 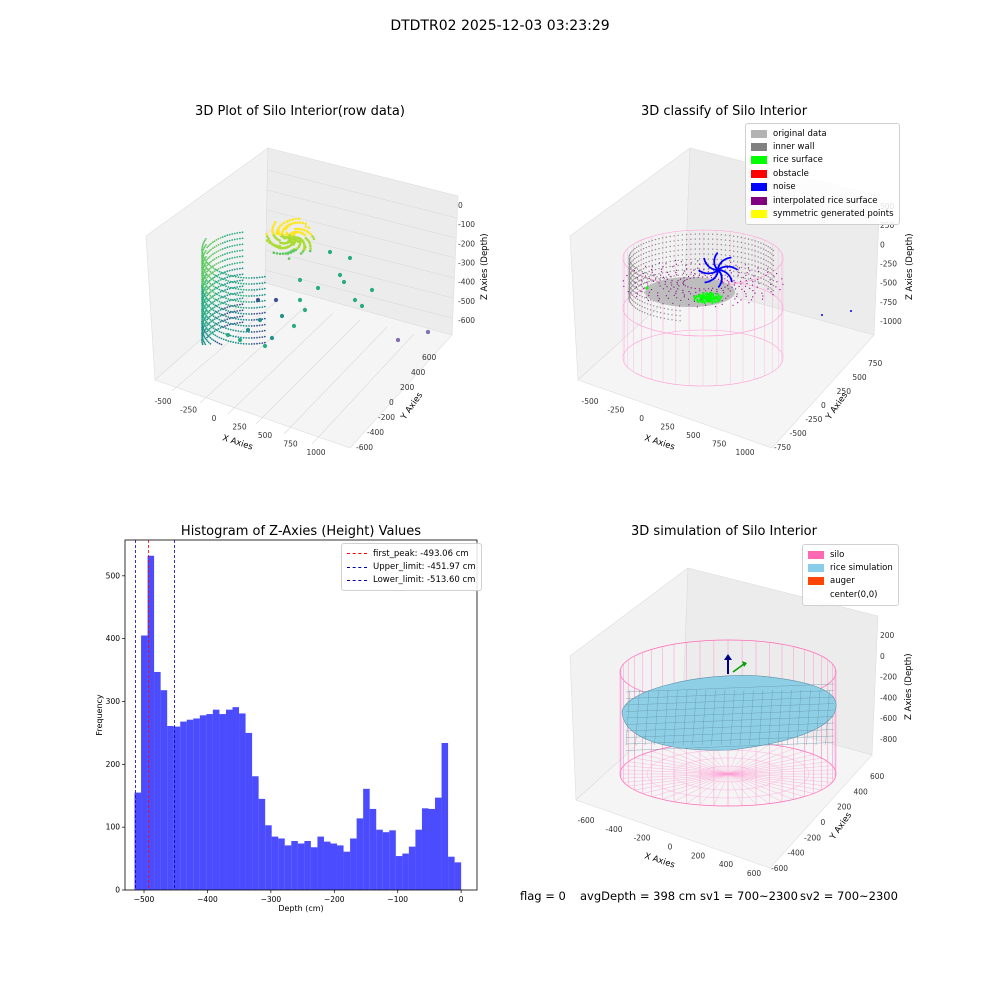 I want to click on panel1-ytick: 0, so click(x=391, y=402).